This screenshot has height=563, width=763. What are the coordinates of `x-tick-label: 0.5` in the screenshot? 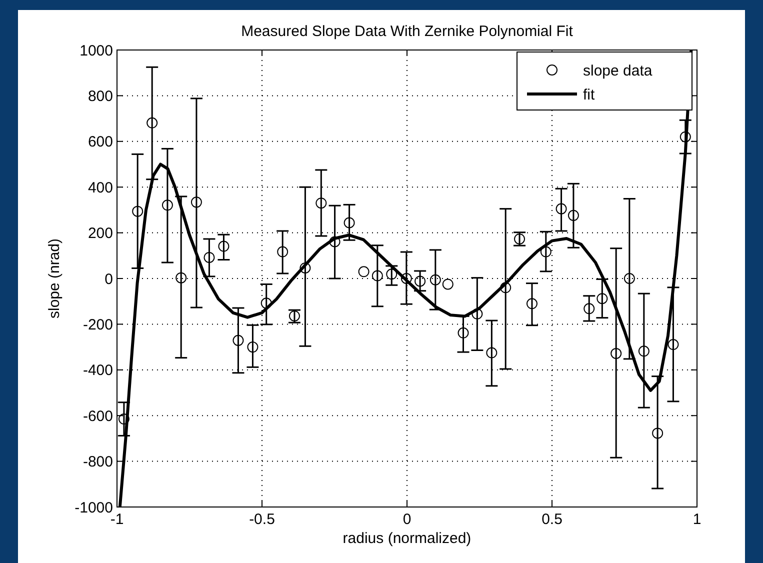 It's located at (552, 519).